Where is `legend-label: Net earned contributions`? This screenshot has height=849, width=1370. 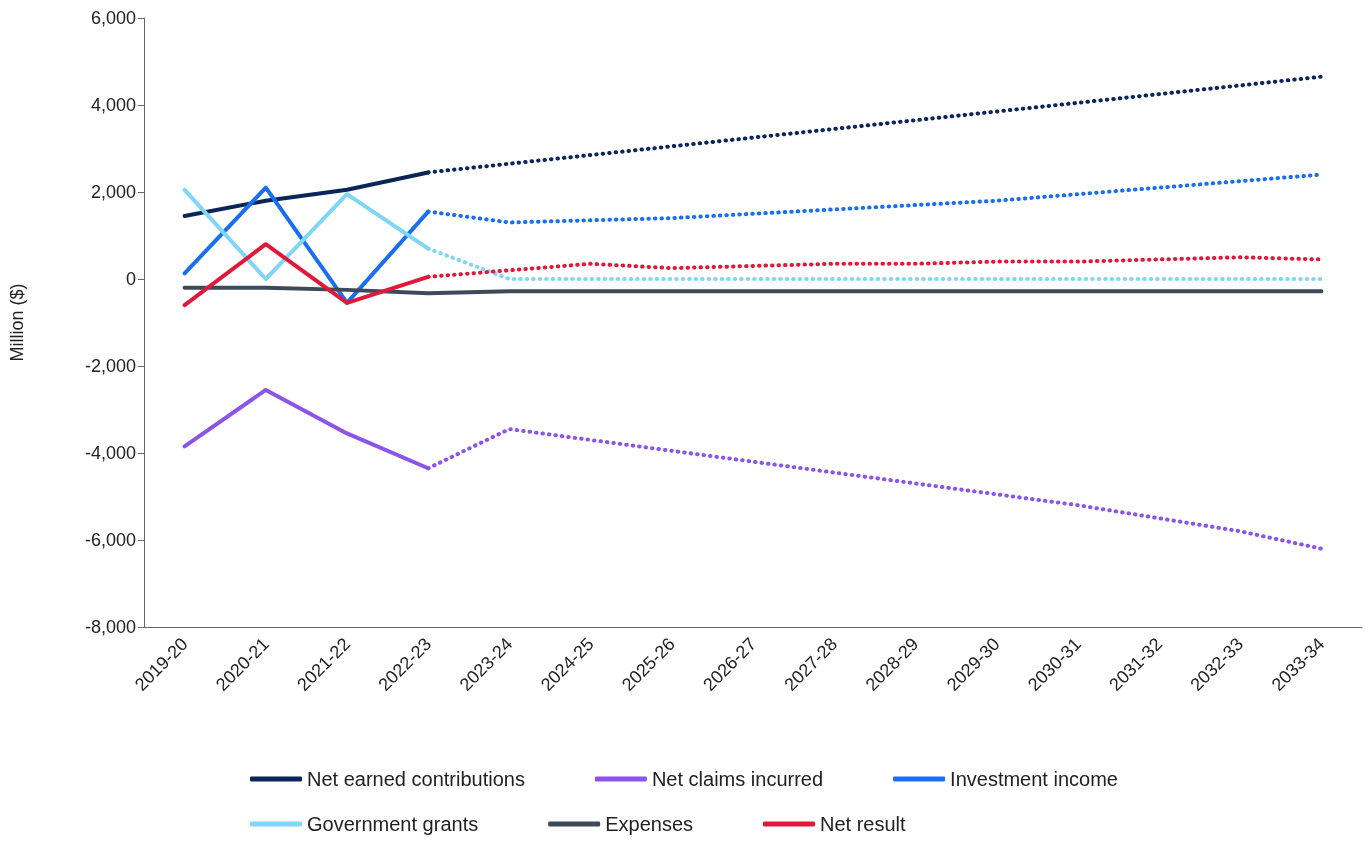
legend-label: Net earned contributions is located at coordinates (416, 779).